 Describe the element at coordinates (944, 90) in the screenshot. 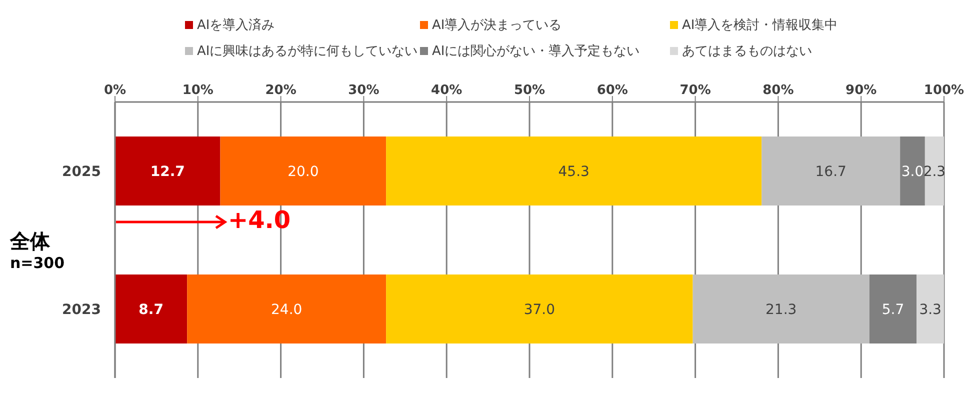

I see `x-tick-label: 100%` at that location.